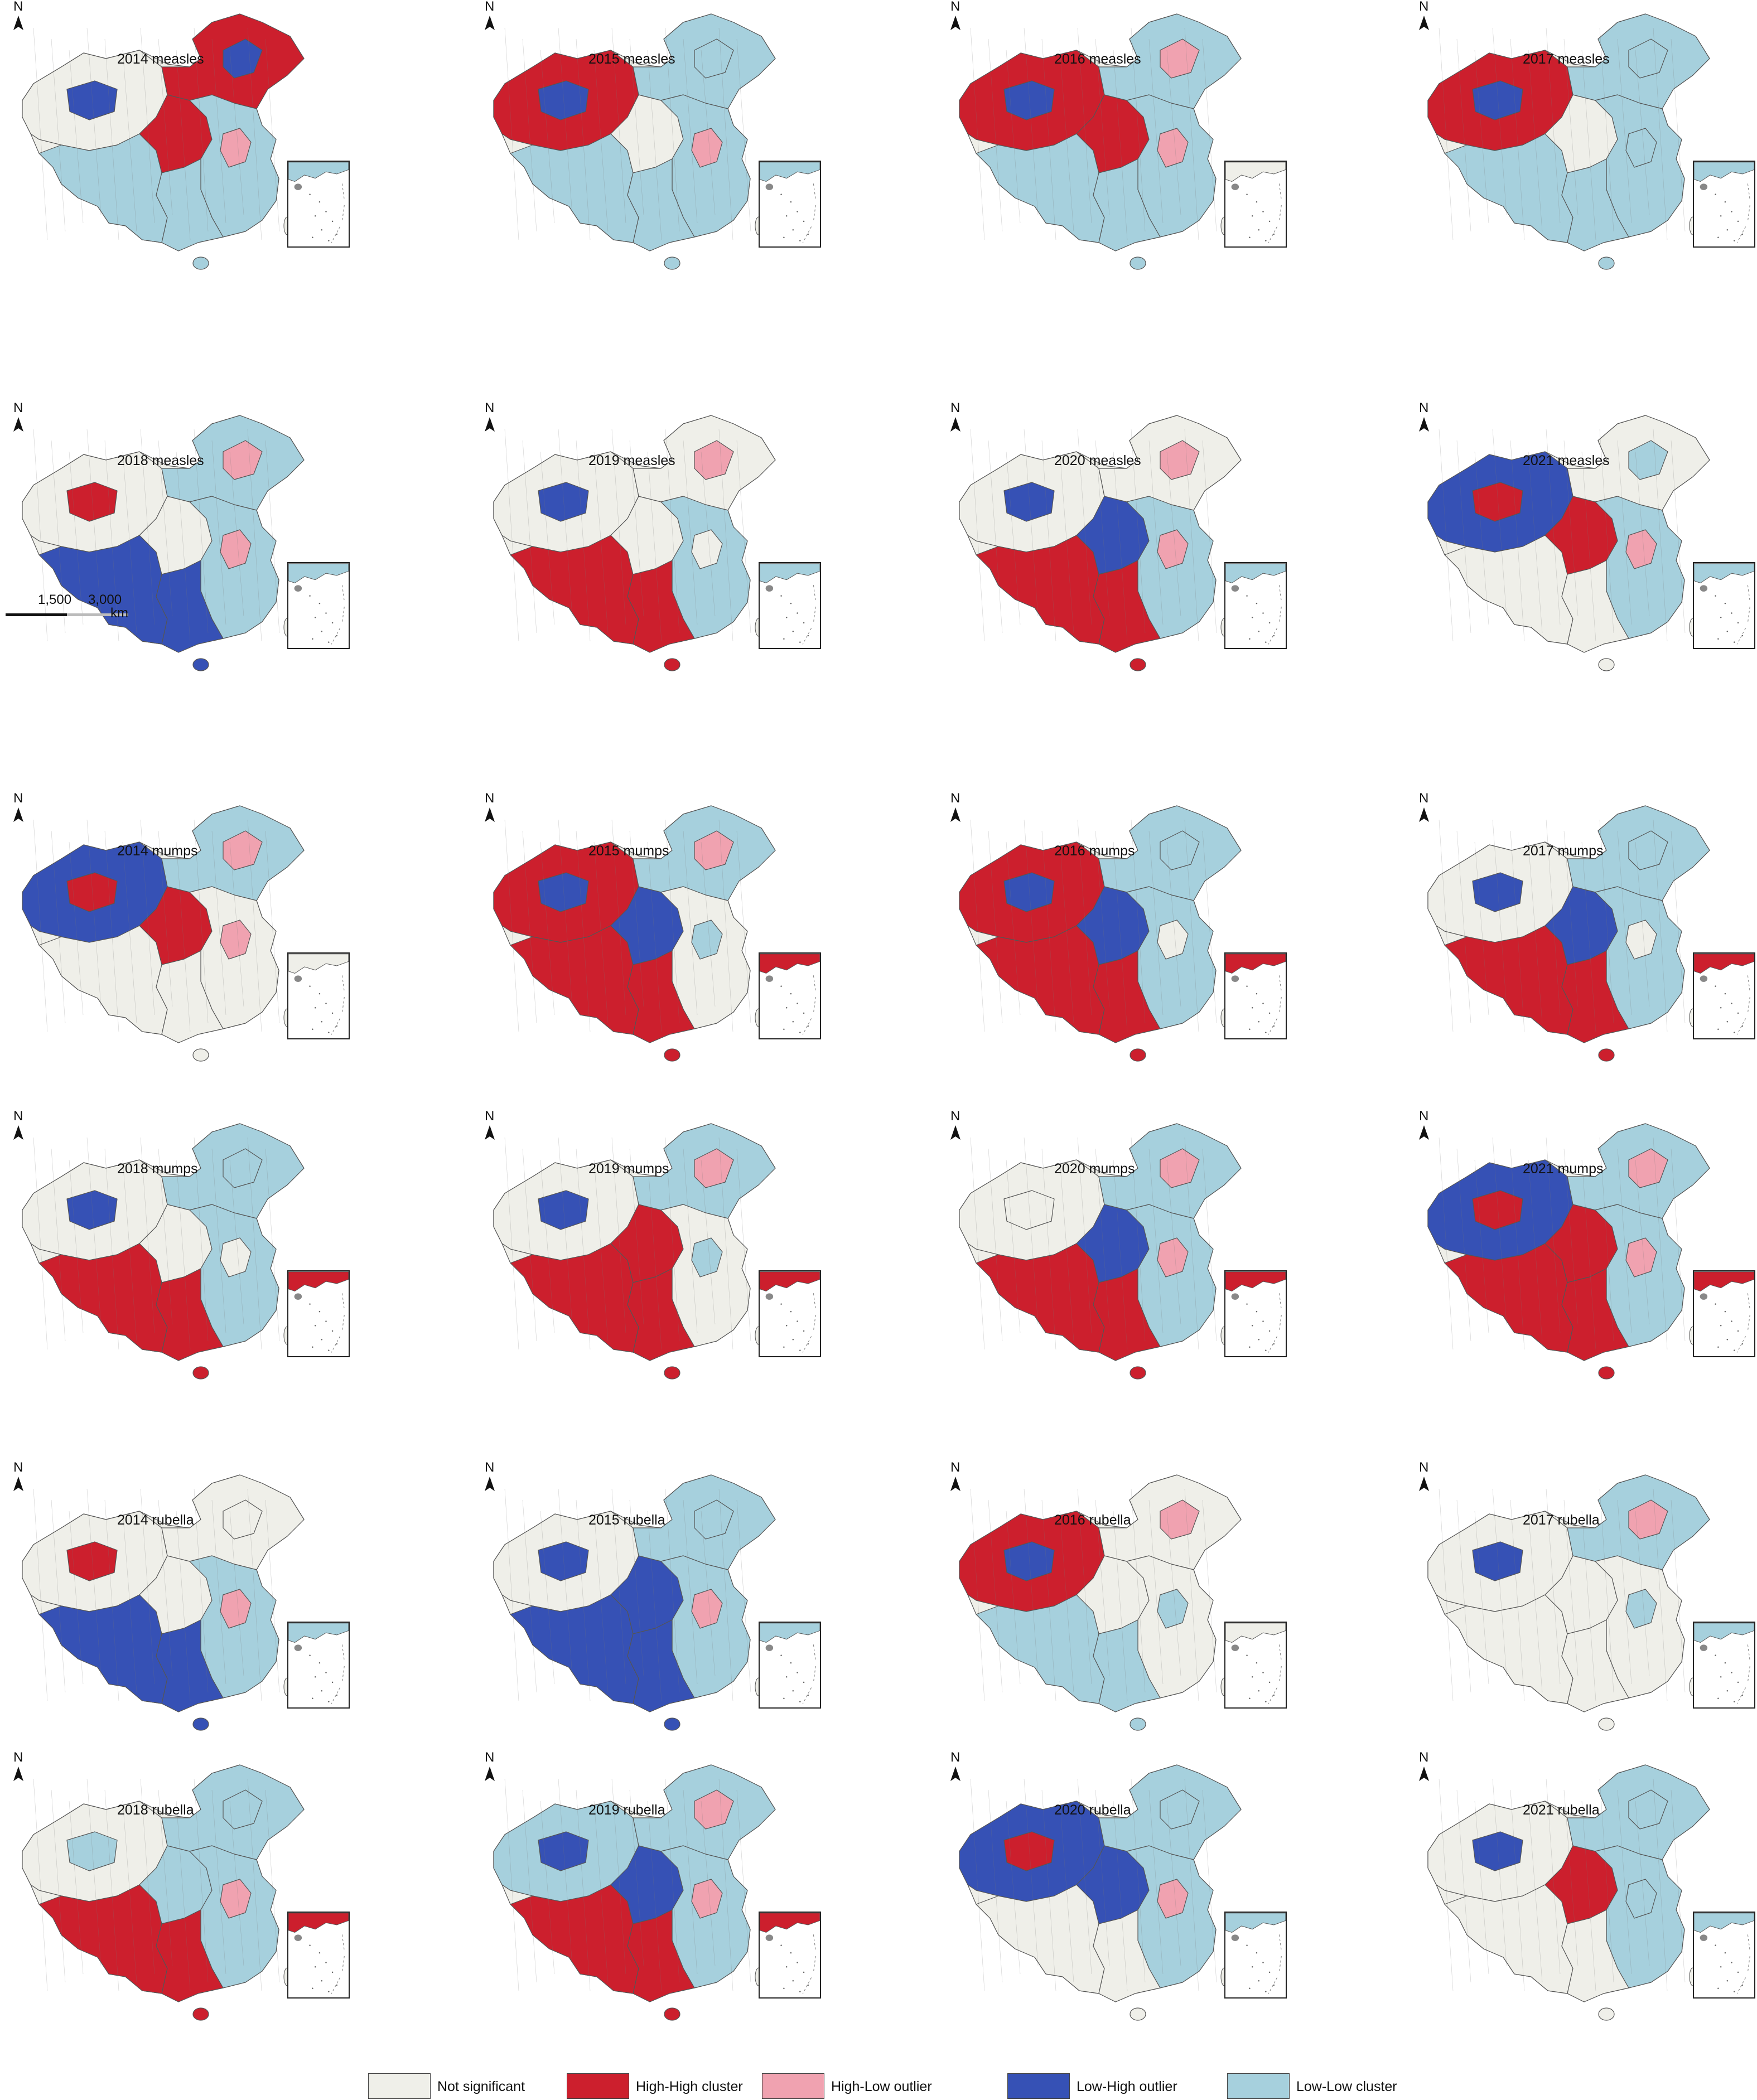 The width and height of the screenshot is (1757, 2100). Describe the element at coordinates (338, 1323) in the screenshot. I see `inset-boundary-dash` at that location.